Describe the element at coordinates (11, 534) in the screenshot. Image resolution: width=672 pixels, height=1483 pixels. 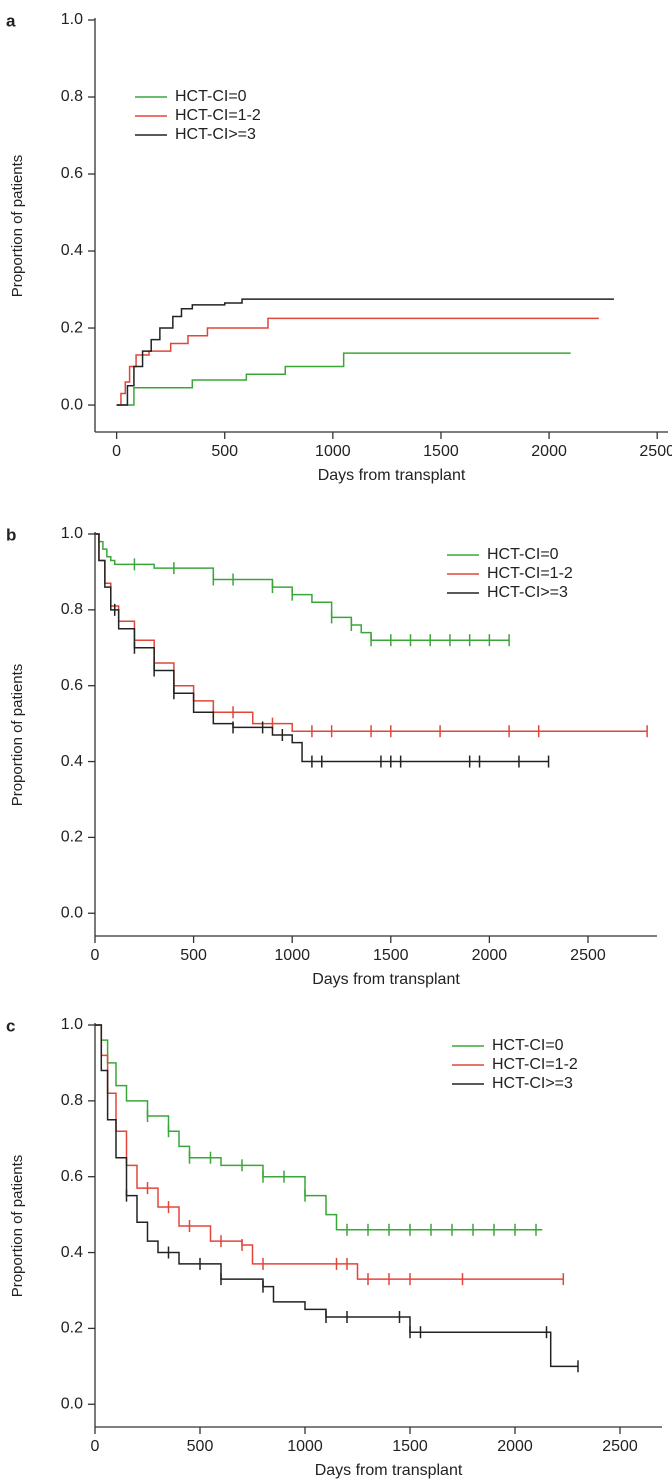
I see `panel-label: b` at that location.